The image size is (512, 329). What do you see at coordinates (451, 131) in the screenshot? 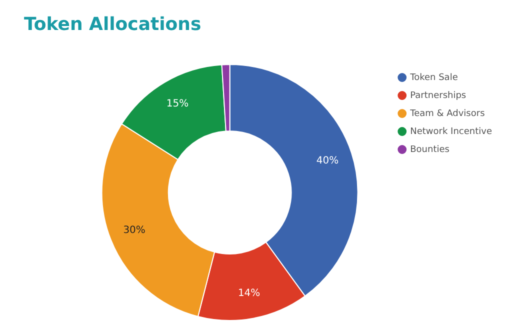
I see `legend-label: Network Incentive` at bounding box center [451, 131].